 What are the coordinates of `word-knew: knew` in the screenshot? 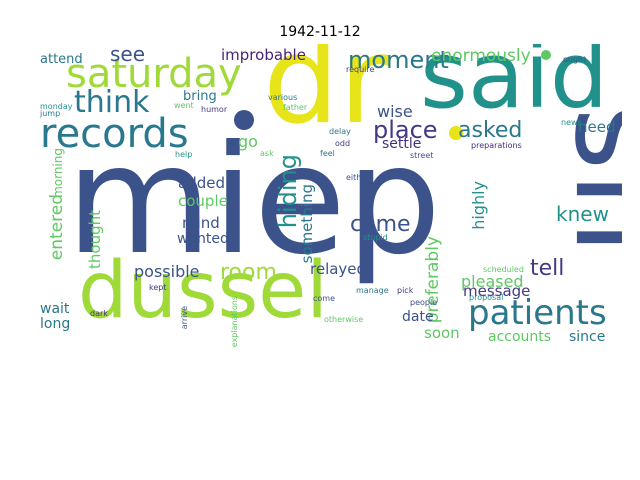 It's located at (582, 214).